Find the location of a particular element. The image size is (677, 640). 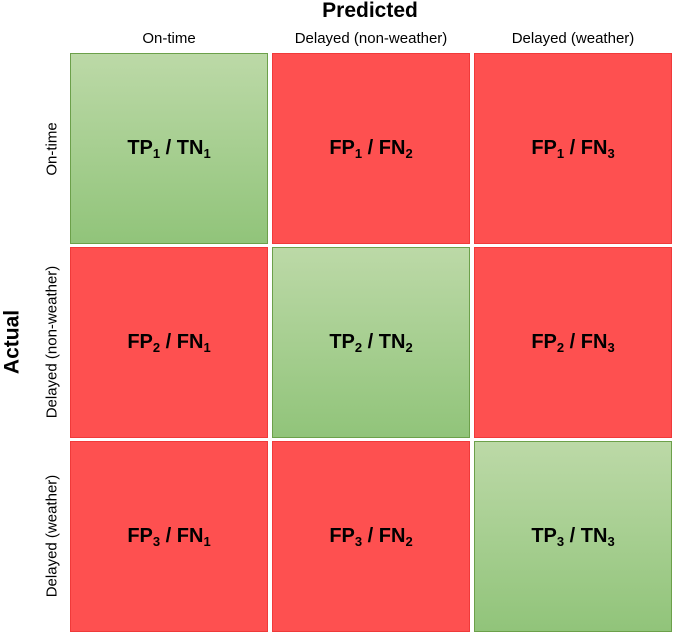

cell-label: TP1 / TN1 is located at coordinates (169, 149).